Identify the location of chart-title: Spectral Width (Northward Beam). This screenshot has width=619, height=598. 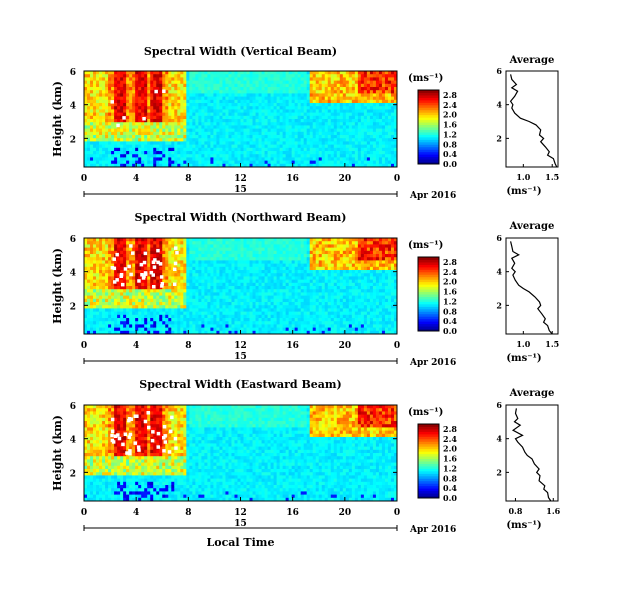
(241, 217).